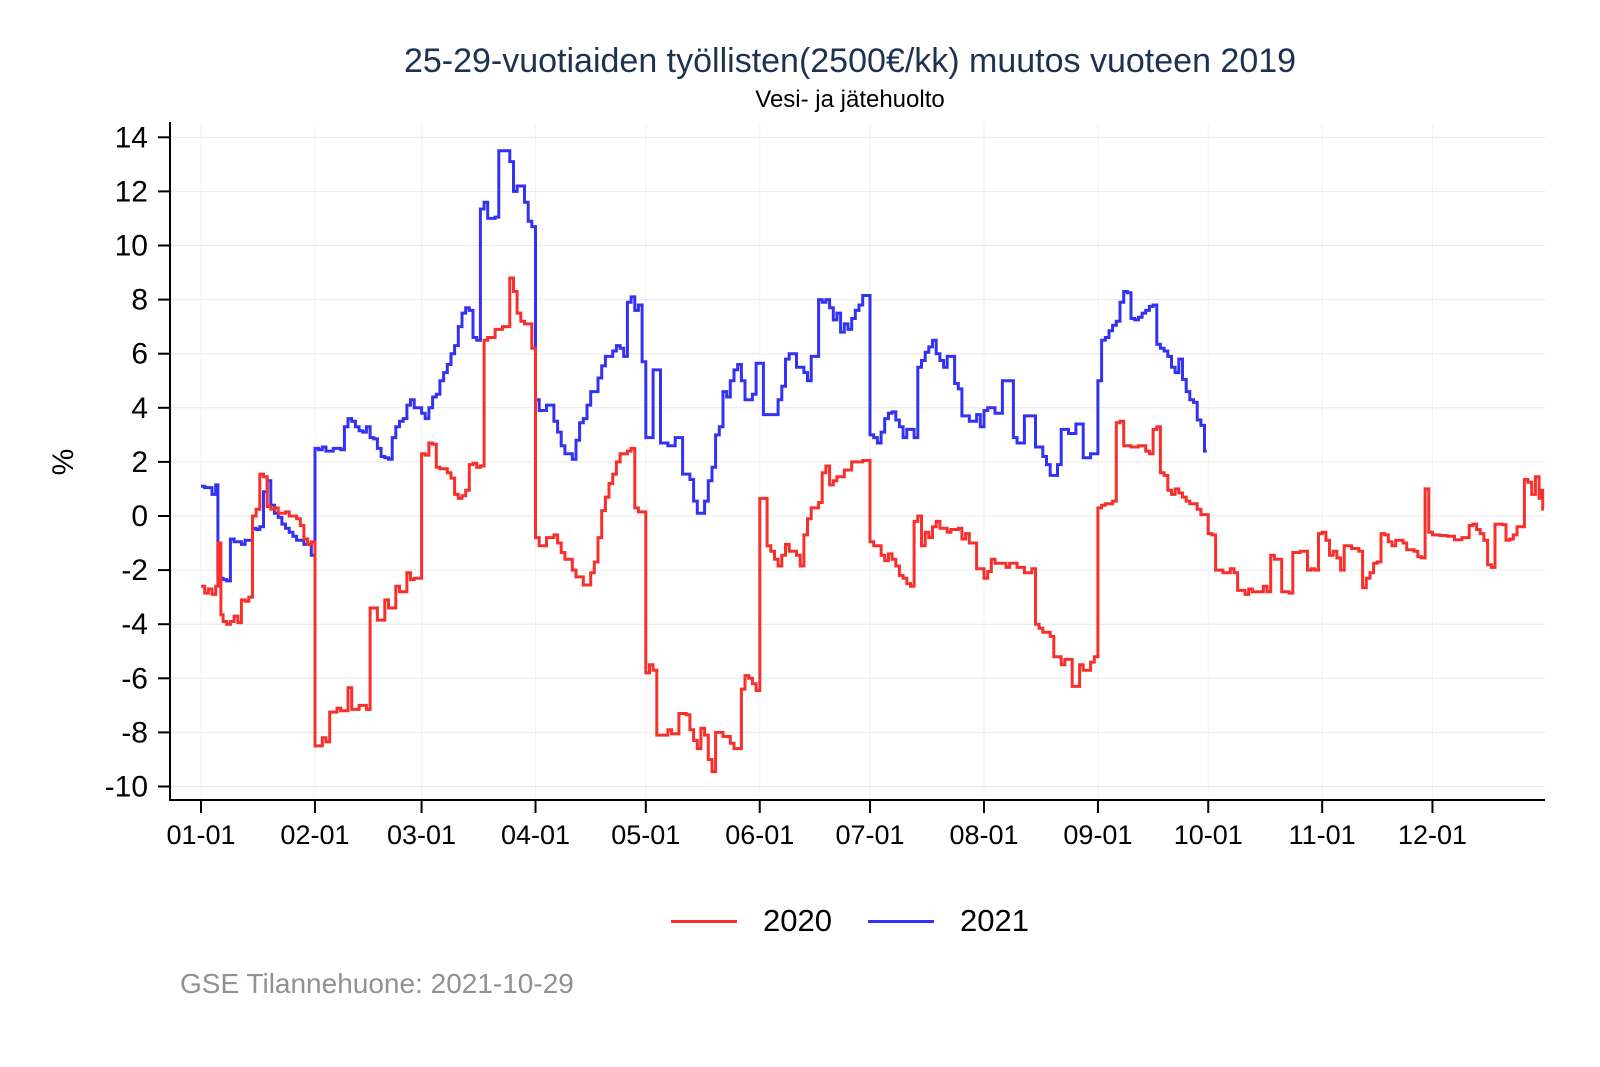  I want to click on y-tick-label: -8, so click(134, 732).